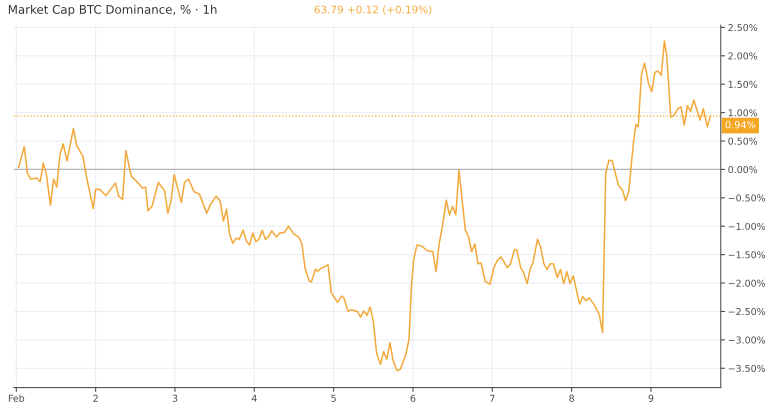  I want to click on y-tick-label: −1.50%, so click(747, 254).